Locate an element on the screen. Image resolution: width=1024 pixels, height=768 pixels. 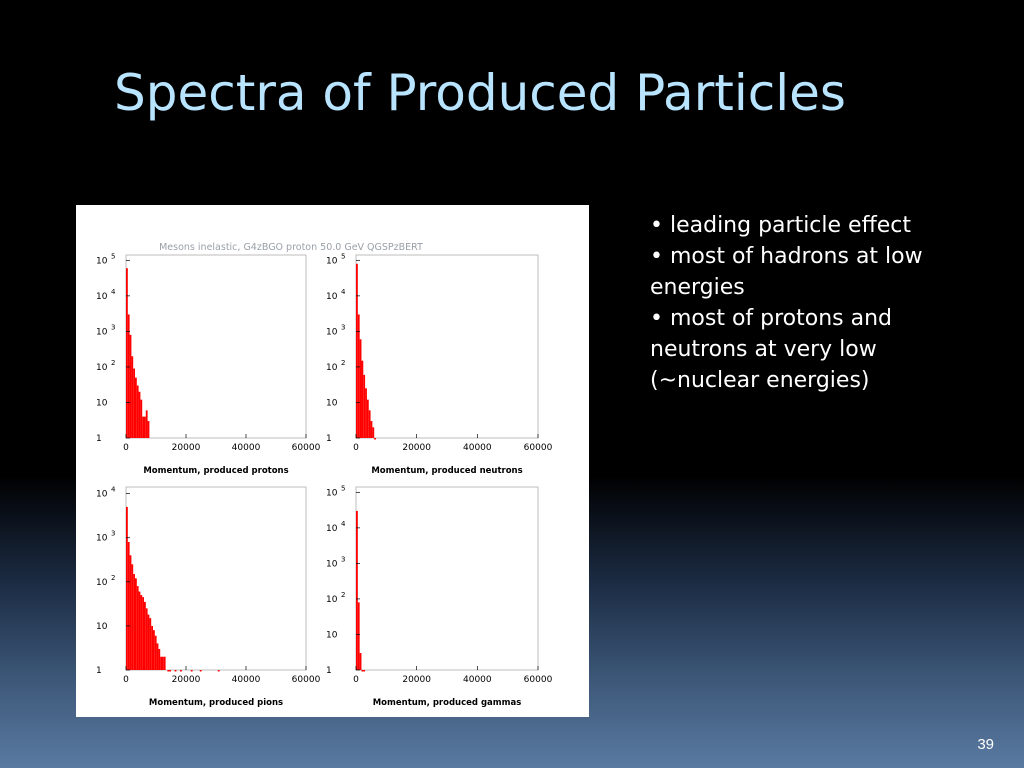
x-tick-label: 40000 is located at coordinates (246, 680).